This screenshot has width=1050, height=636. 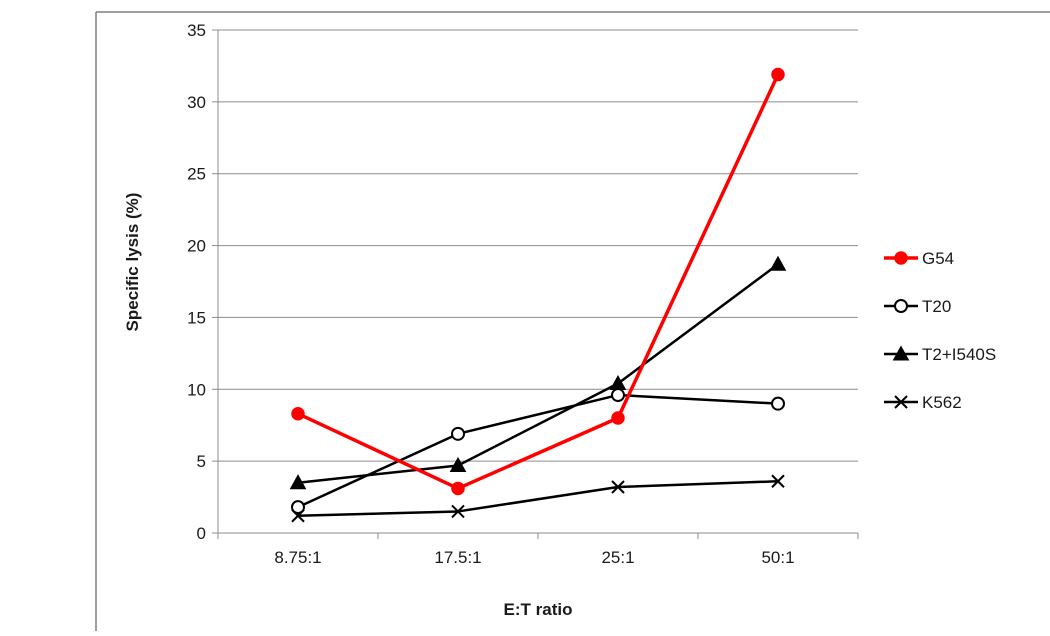 I want to click on y-tick-label: 20, so click(x=196, y=246).